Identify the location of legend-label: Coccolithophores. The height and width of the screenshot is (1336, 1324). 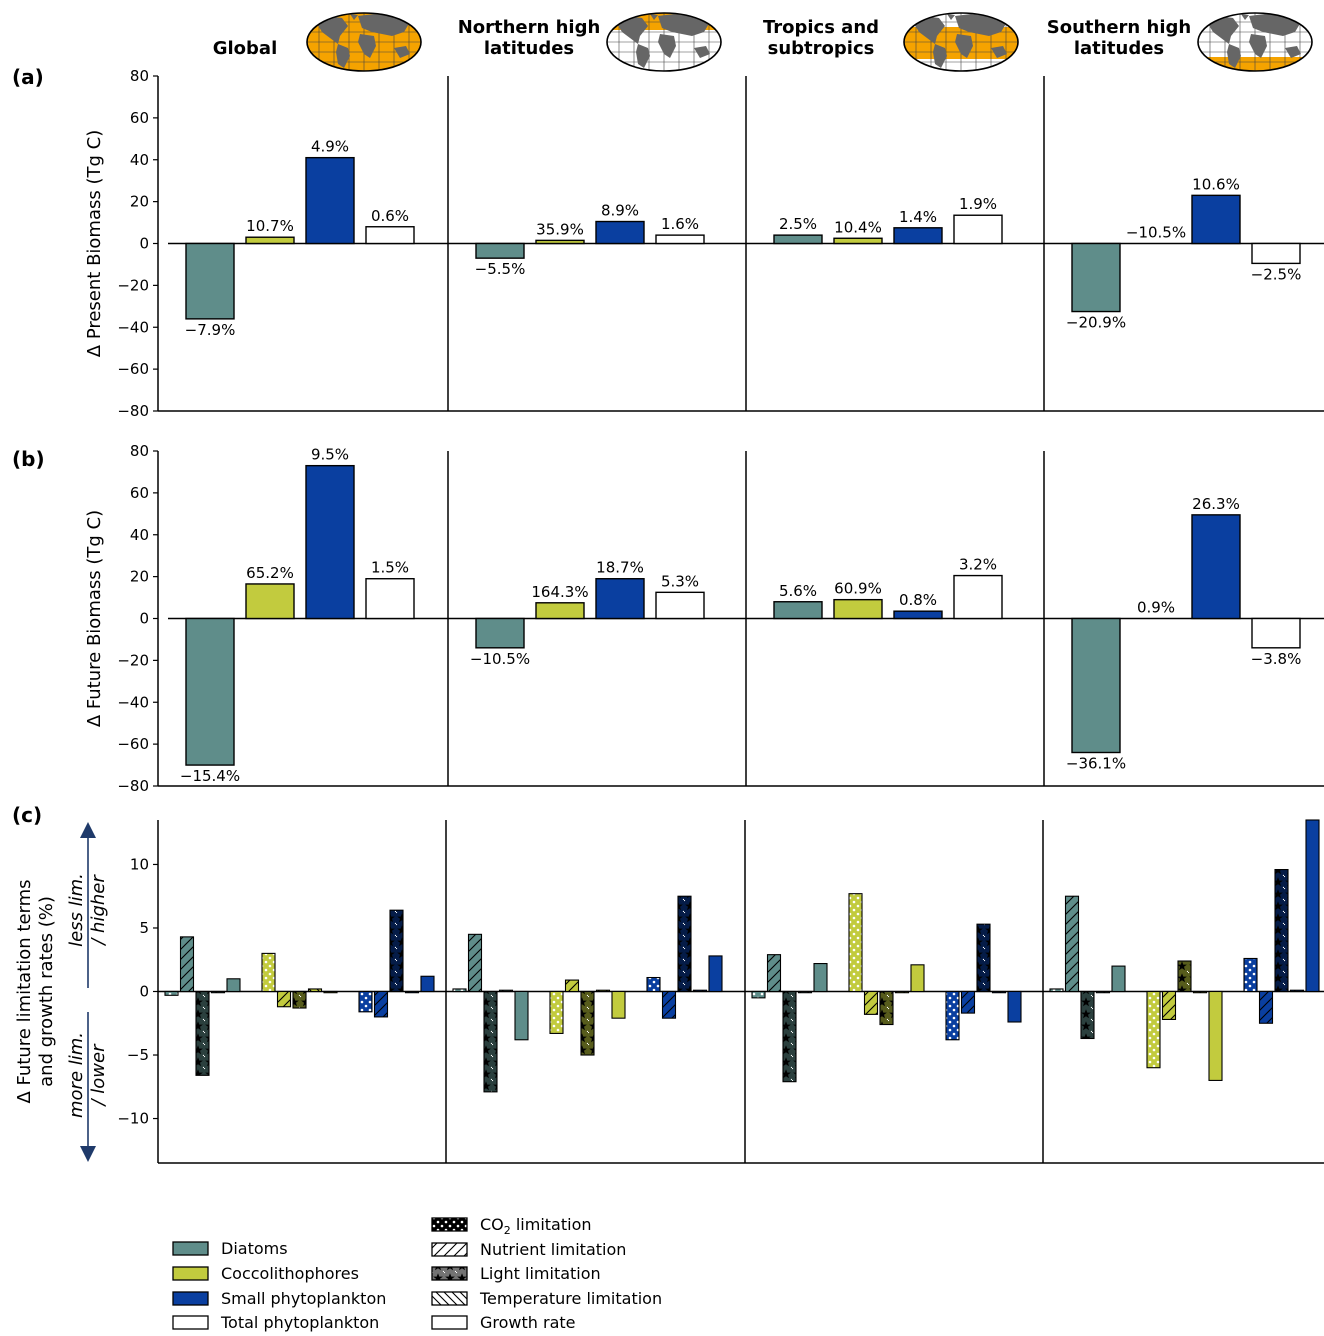
(290, 1273).